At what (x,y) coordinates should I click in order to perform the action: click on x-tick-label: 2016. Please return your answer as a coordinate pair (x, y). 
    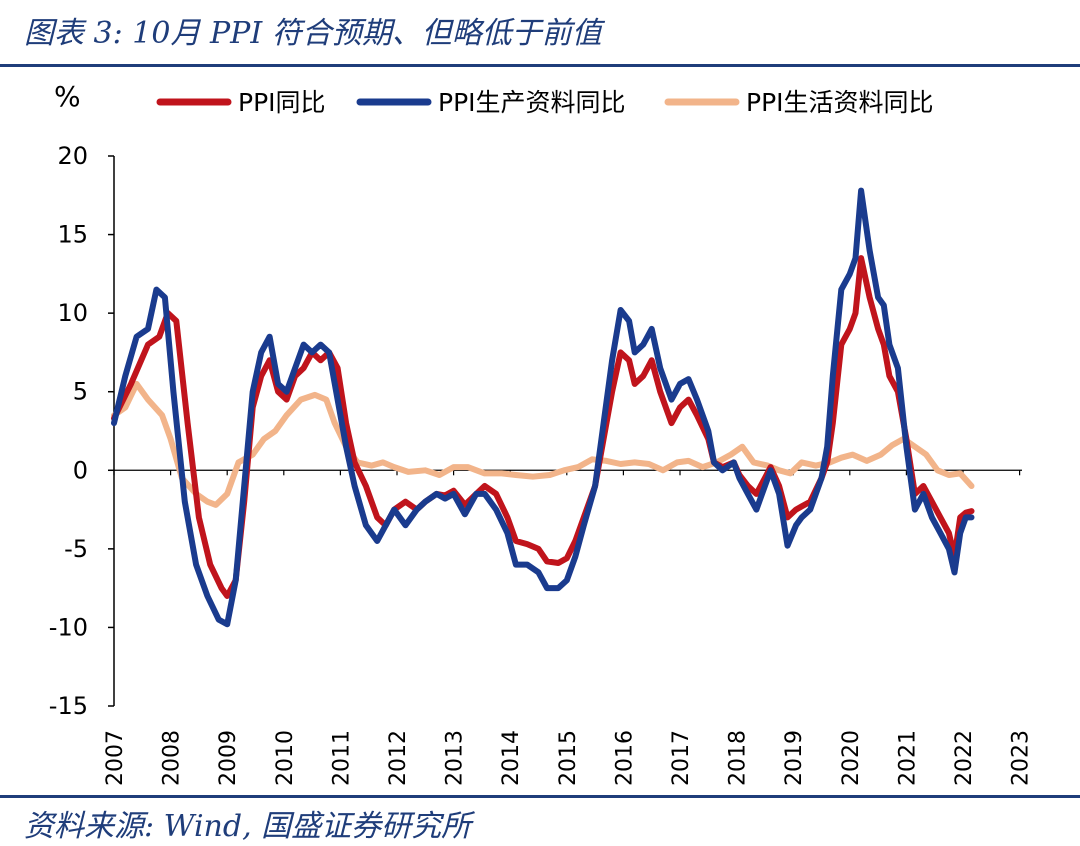
    Looking at the image, I should click on (624, 758).